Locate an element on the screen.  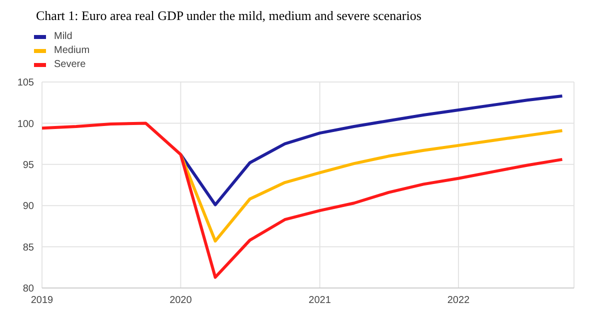
y-tick-label: 90 is located at coordinates (28, 206).